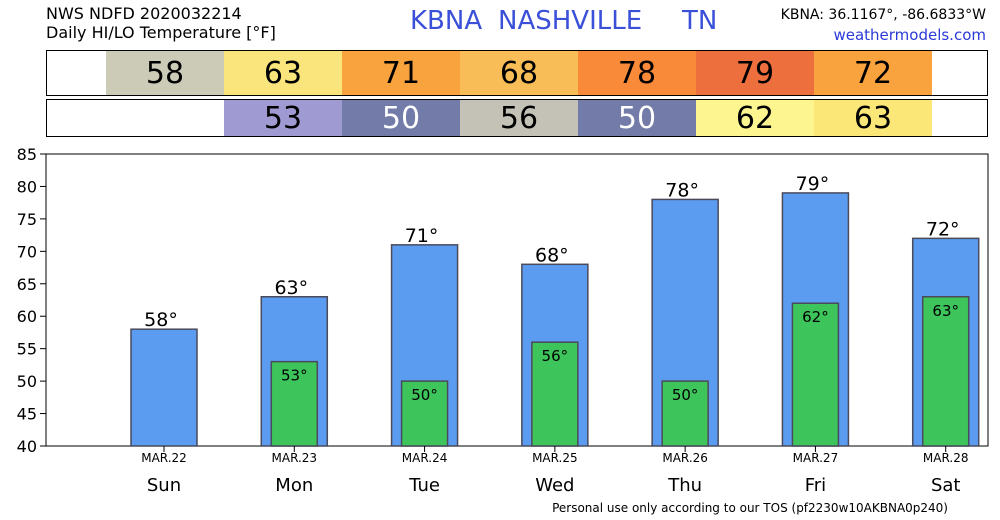 The width and height of the screenshot is (1000, 520). What do you see at coordinates (27, 414) in the screenshot?
I see `y-tick-label: 45` at bounding box center [27, 414].